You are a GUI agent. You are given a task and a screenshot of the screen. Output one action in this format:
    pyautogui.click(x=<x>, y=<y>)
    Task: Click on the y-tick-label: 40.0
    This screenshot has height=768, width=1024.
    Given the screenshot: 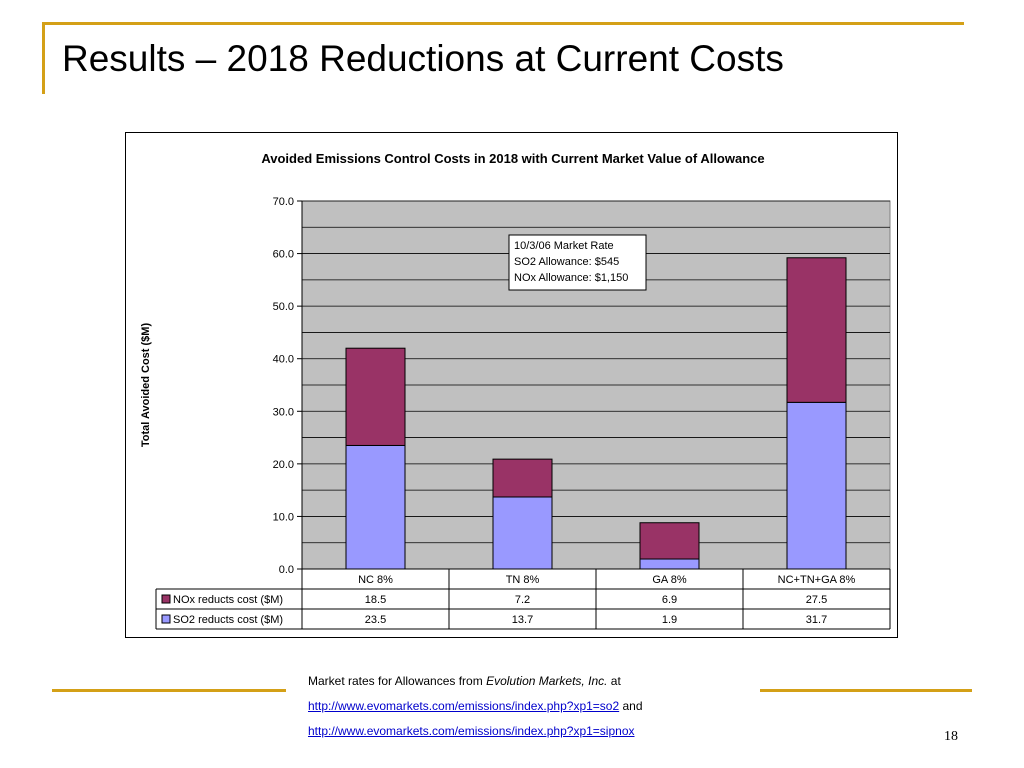 What is the action you would take?
    pyautogui.click(x=283, y=360)
    